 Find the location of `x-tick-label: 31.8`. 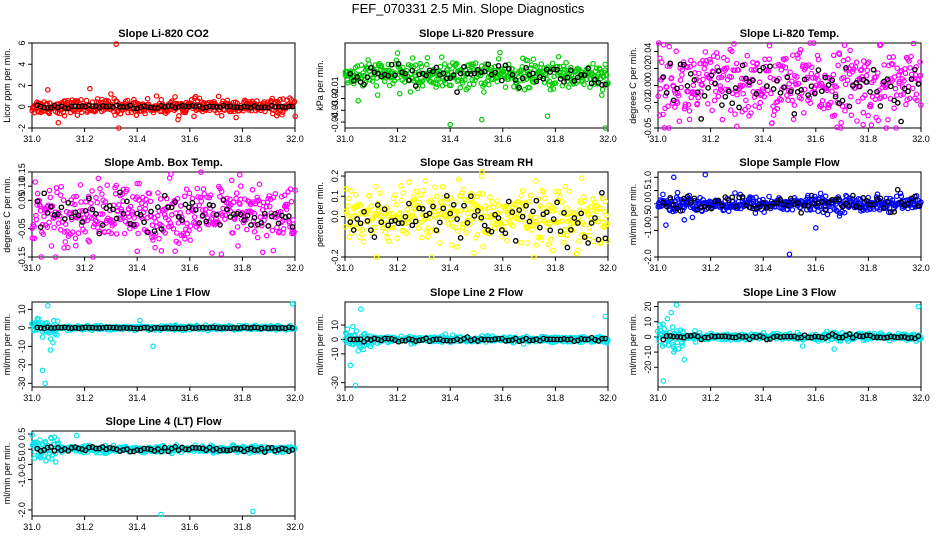

x-tick-label: 31.8 is located at coordinates (869, 268).